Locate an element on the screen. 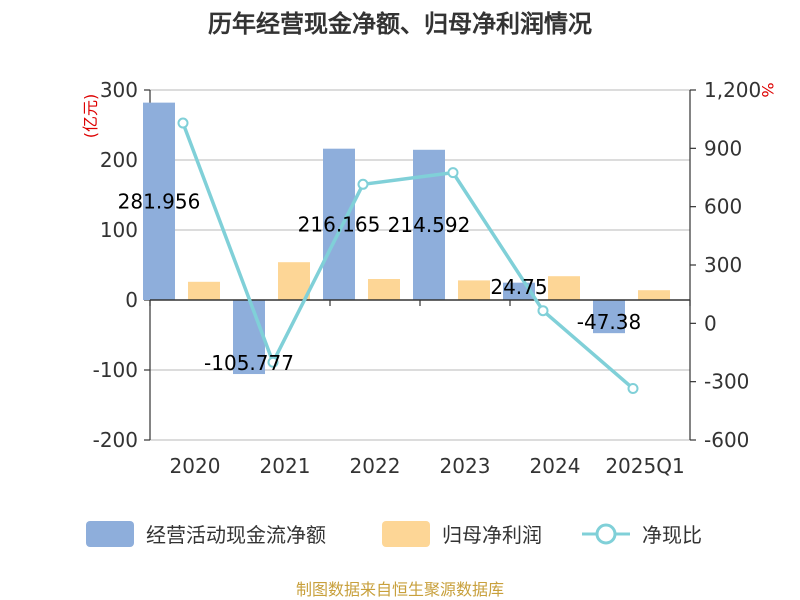 Image resolution: width=800 pixels, height=600 pixels. legend: 经营活动现金流净额 归母净利润 净现比 is located at coordinates (394, 534).